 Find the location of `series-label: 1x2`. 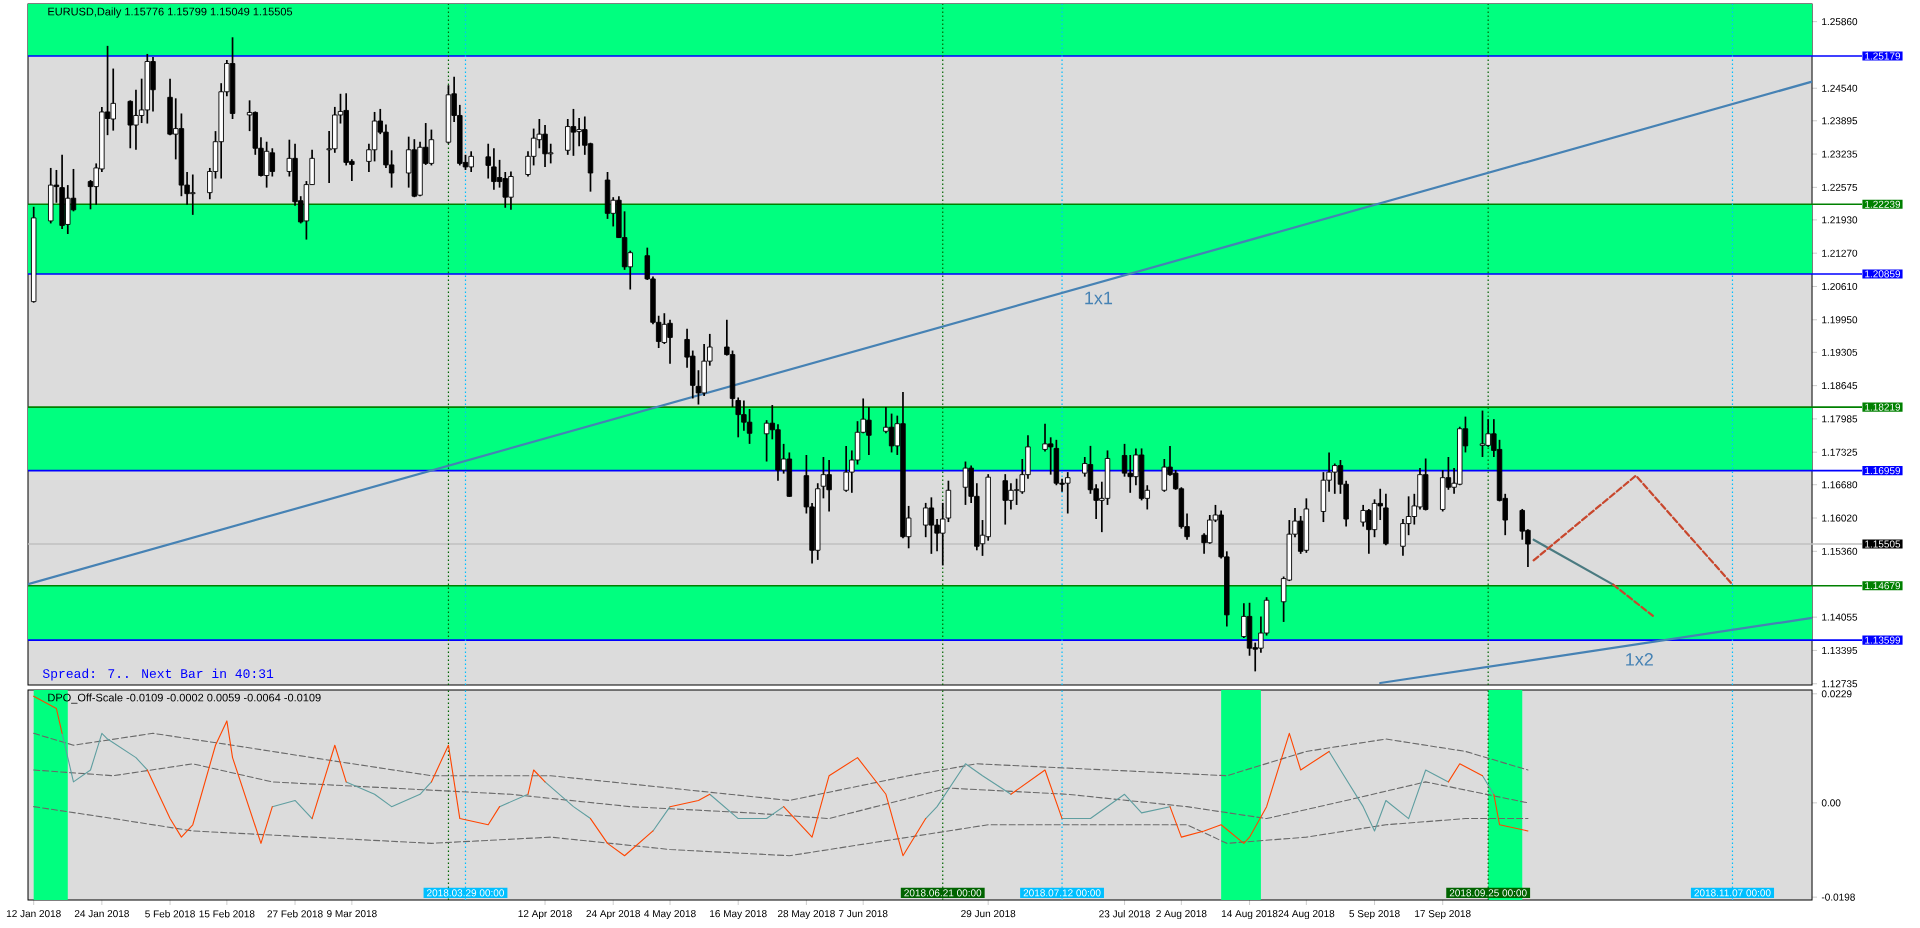

series-label: 1x2 is located at coordinates (1639, 659).